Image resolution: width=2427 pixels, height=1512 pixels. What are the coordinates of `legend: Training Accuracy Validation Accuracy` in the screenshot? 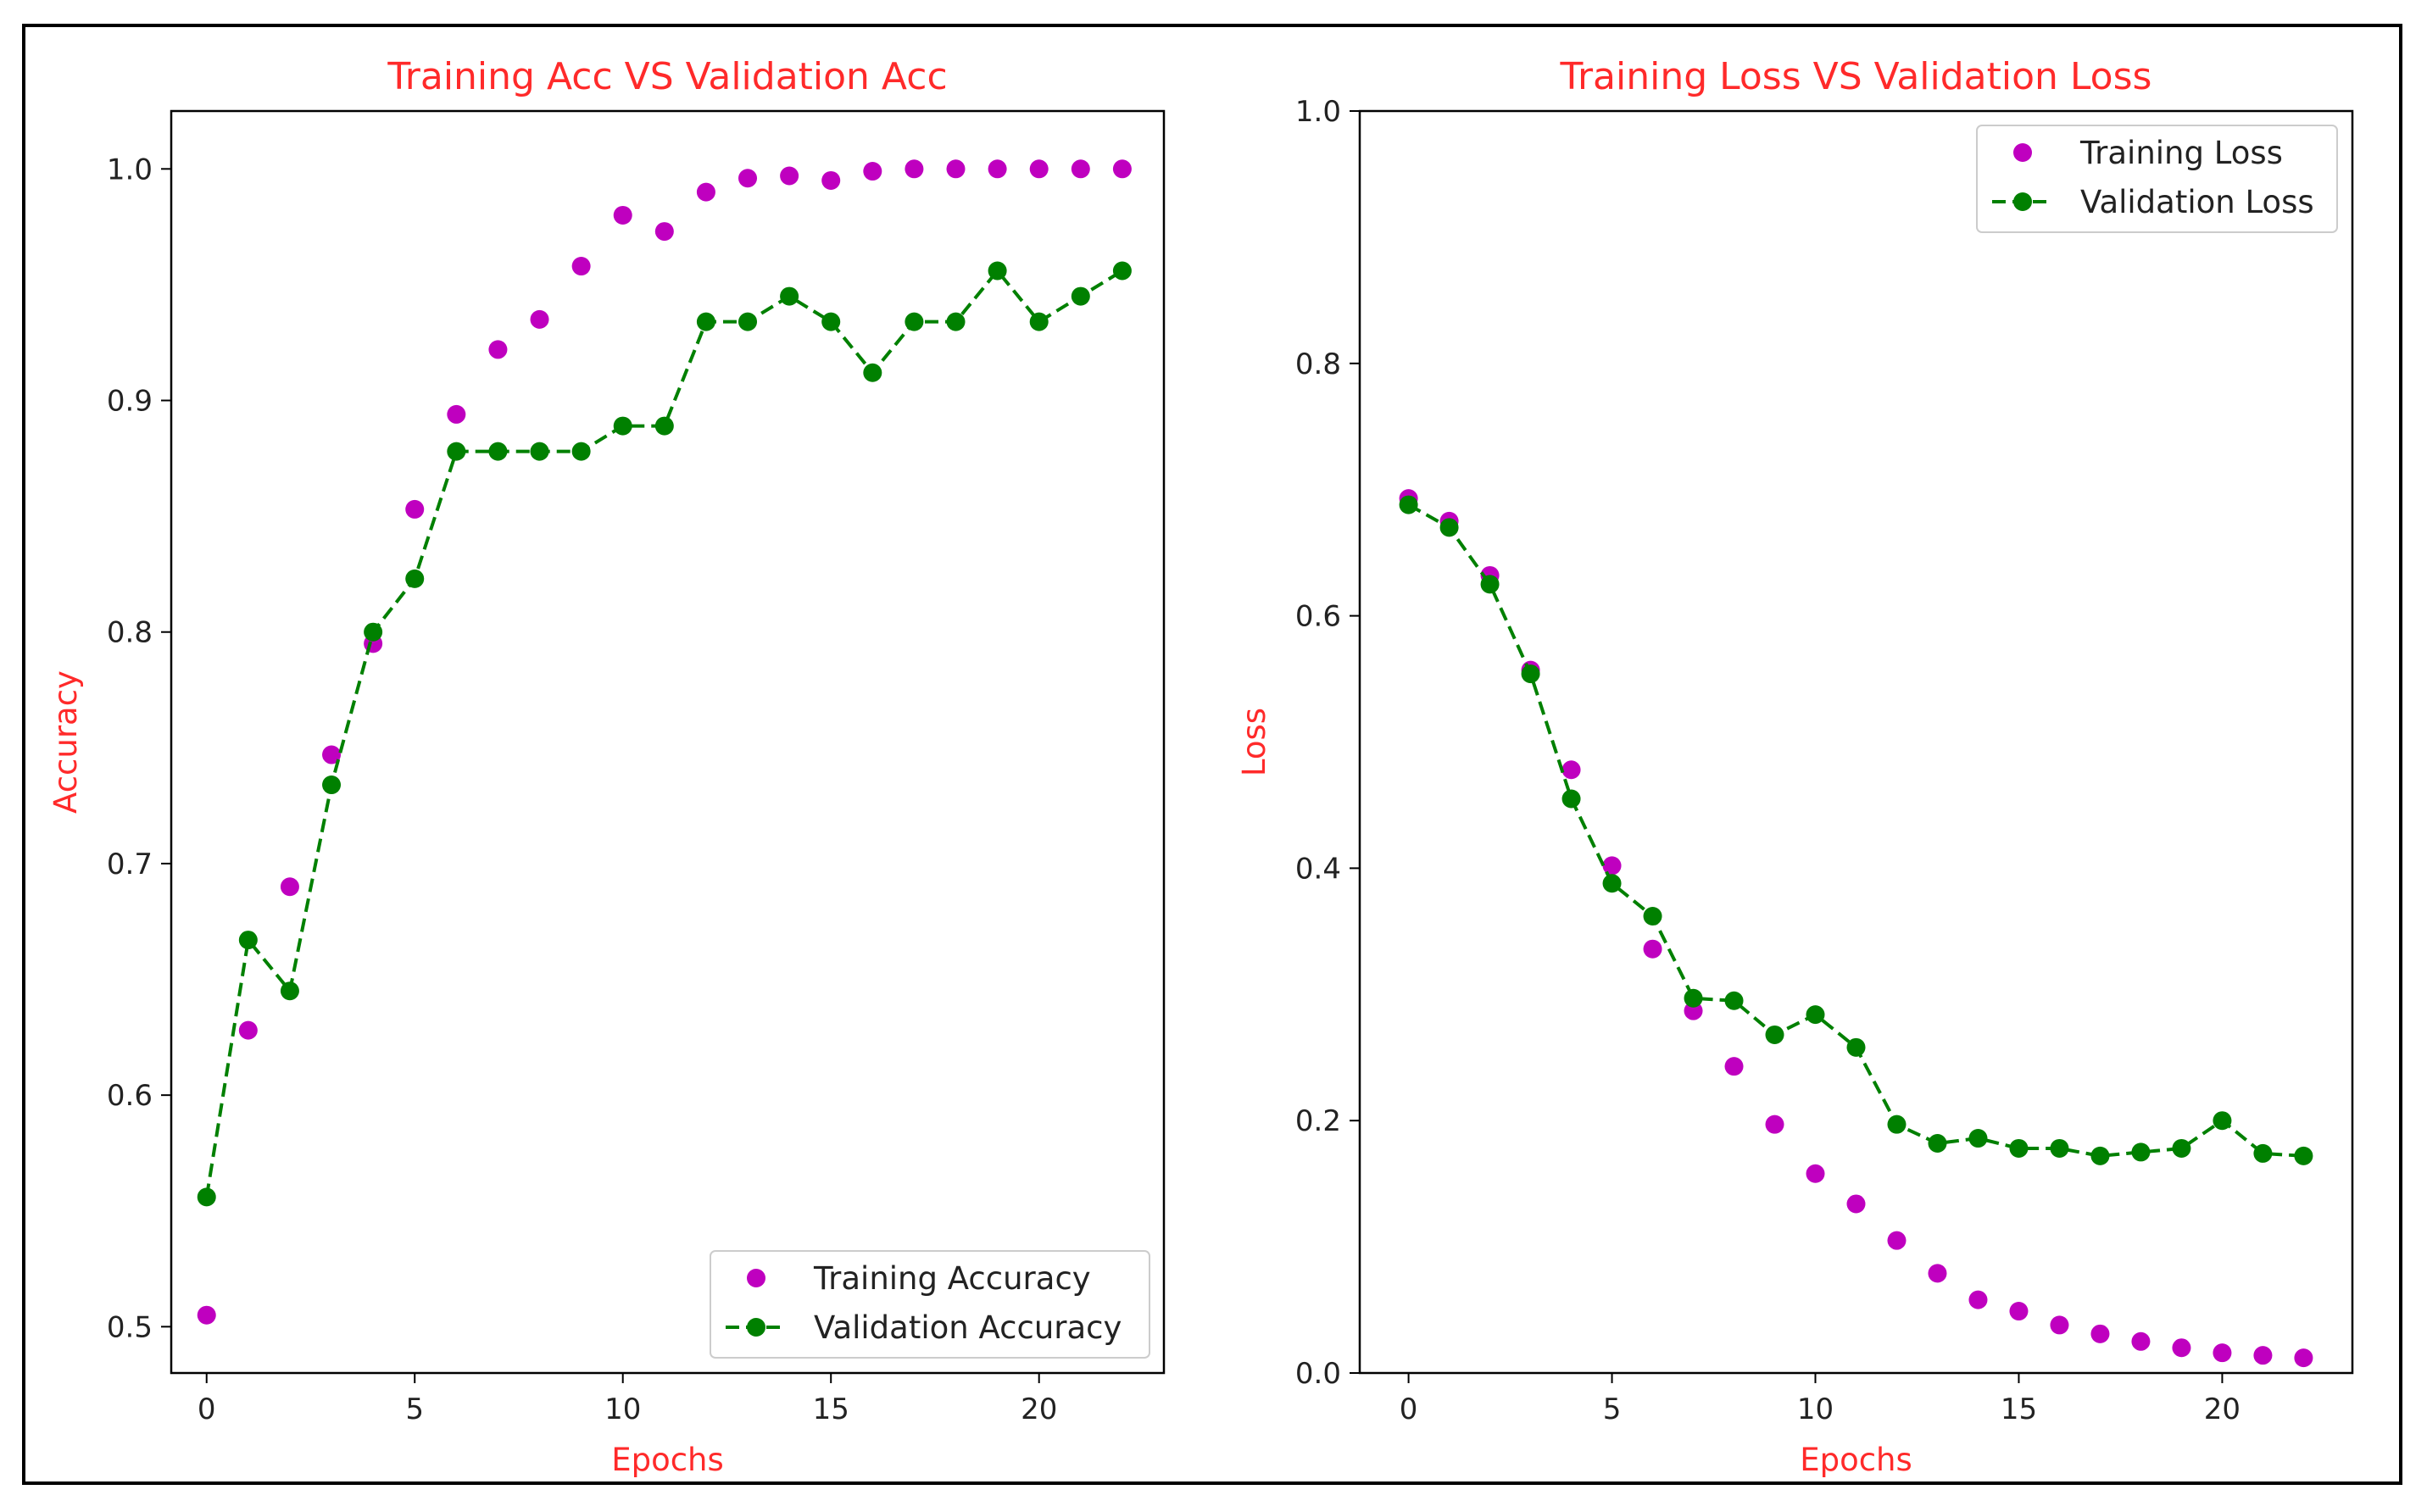 It's located at (930, 1305).